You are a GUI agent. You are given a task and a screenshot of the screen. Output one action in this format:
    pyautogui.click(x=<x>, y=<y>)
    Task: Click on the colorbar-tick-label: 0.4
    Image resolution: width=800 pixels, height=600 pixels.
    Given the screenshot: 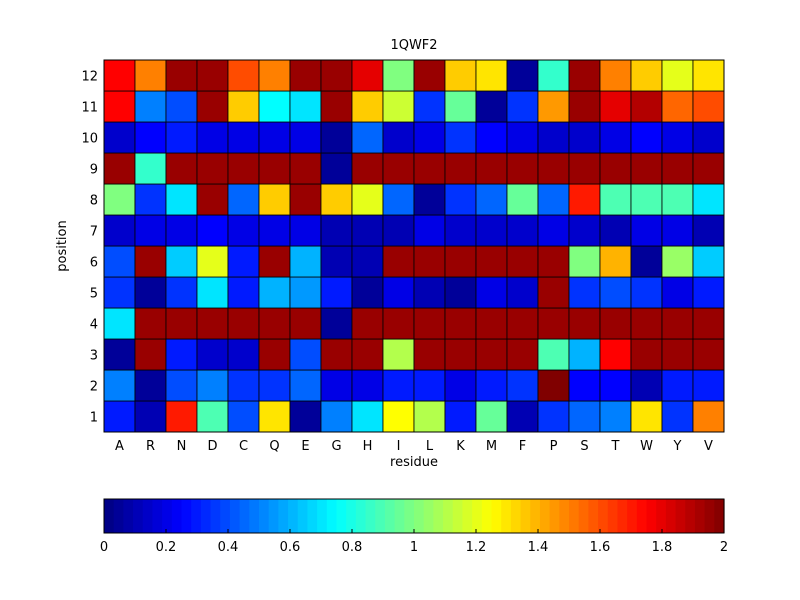 What is the action you would take?
    pyautogui.click(x=228, y=547)
    